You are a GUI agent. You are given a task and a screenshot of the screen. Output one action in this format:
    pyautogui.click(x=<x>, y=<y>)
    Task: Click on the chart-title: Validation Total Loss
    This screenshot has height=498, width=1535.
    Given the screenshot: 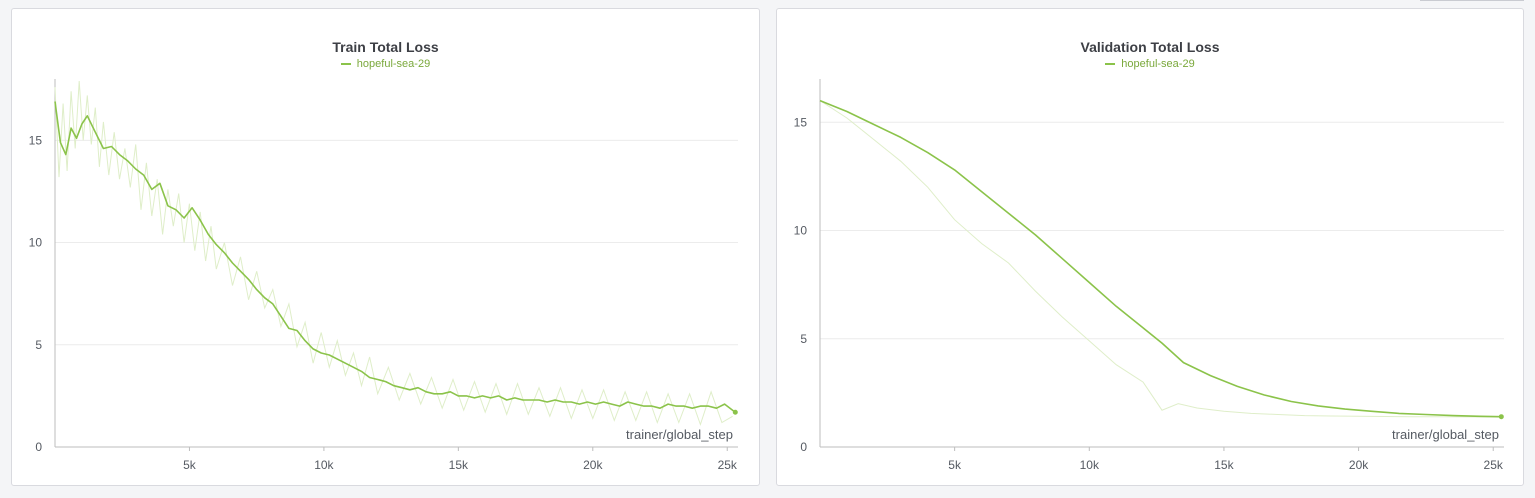 What is the action you would take?
    pyautogui.click(x=1150, y=47)
    